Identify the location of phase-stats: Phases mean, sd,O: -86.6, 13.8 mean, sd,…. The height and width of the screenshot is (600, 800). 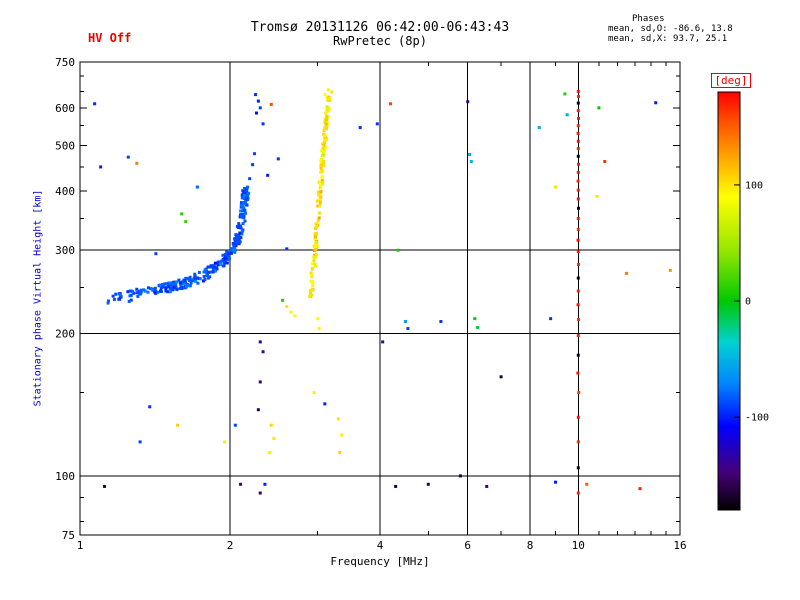
(670, 29).